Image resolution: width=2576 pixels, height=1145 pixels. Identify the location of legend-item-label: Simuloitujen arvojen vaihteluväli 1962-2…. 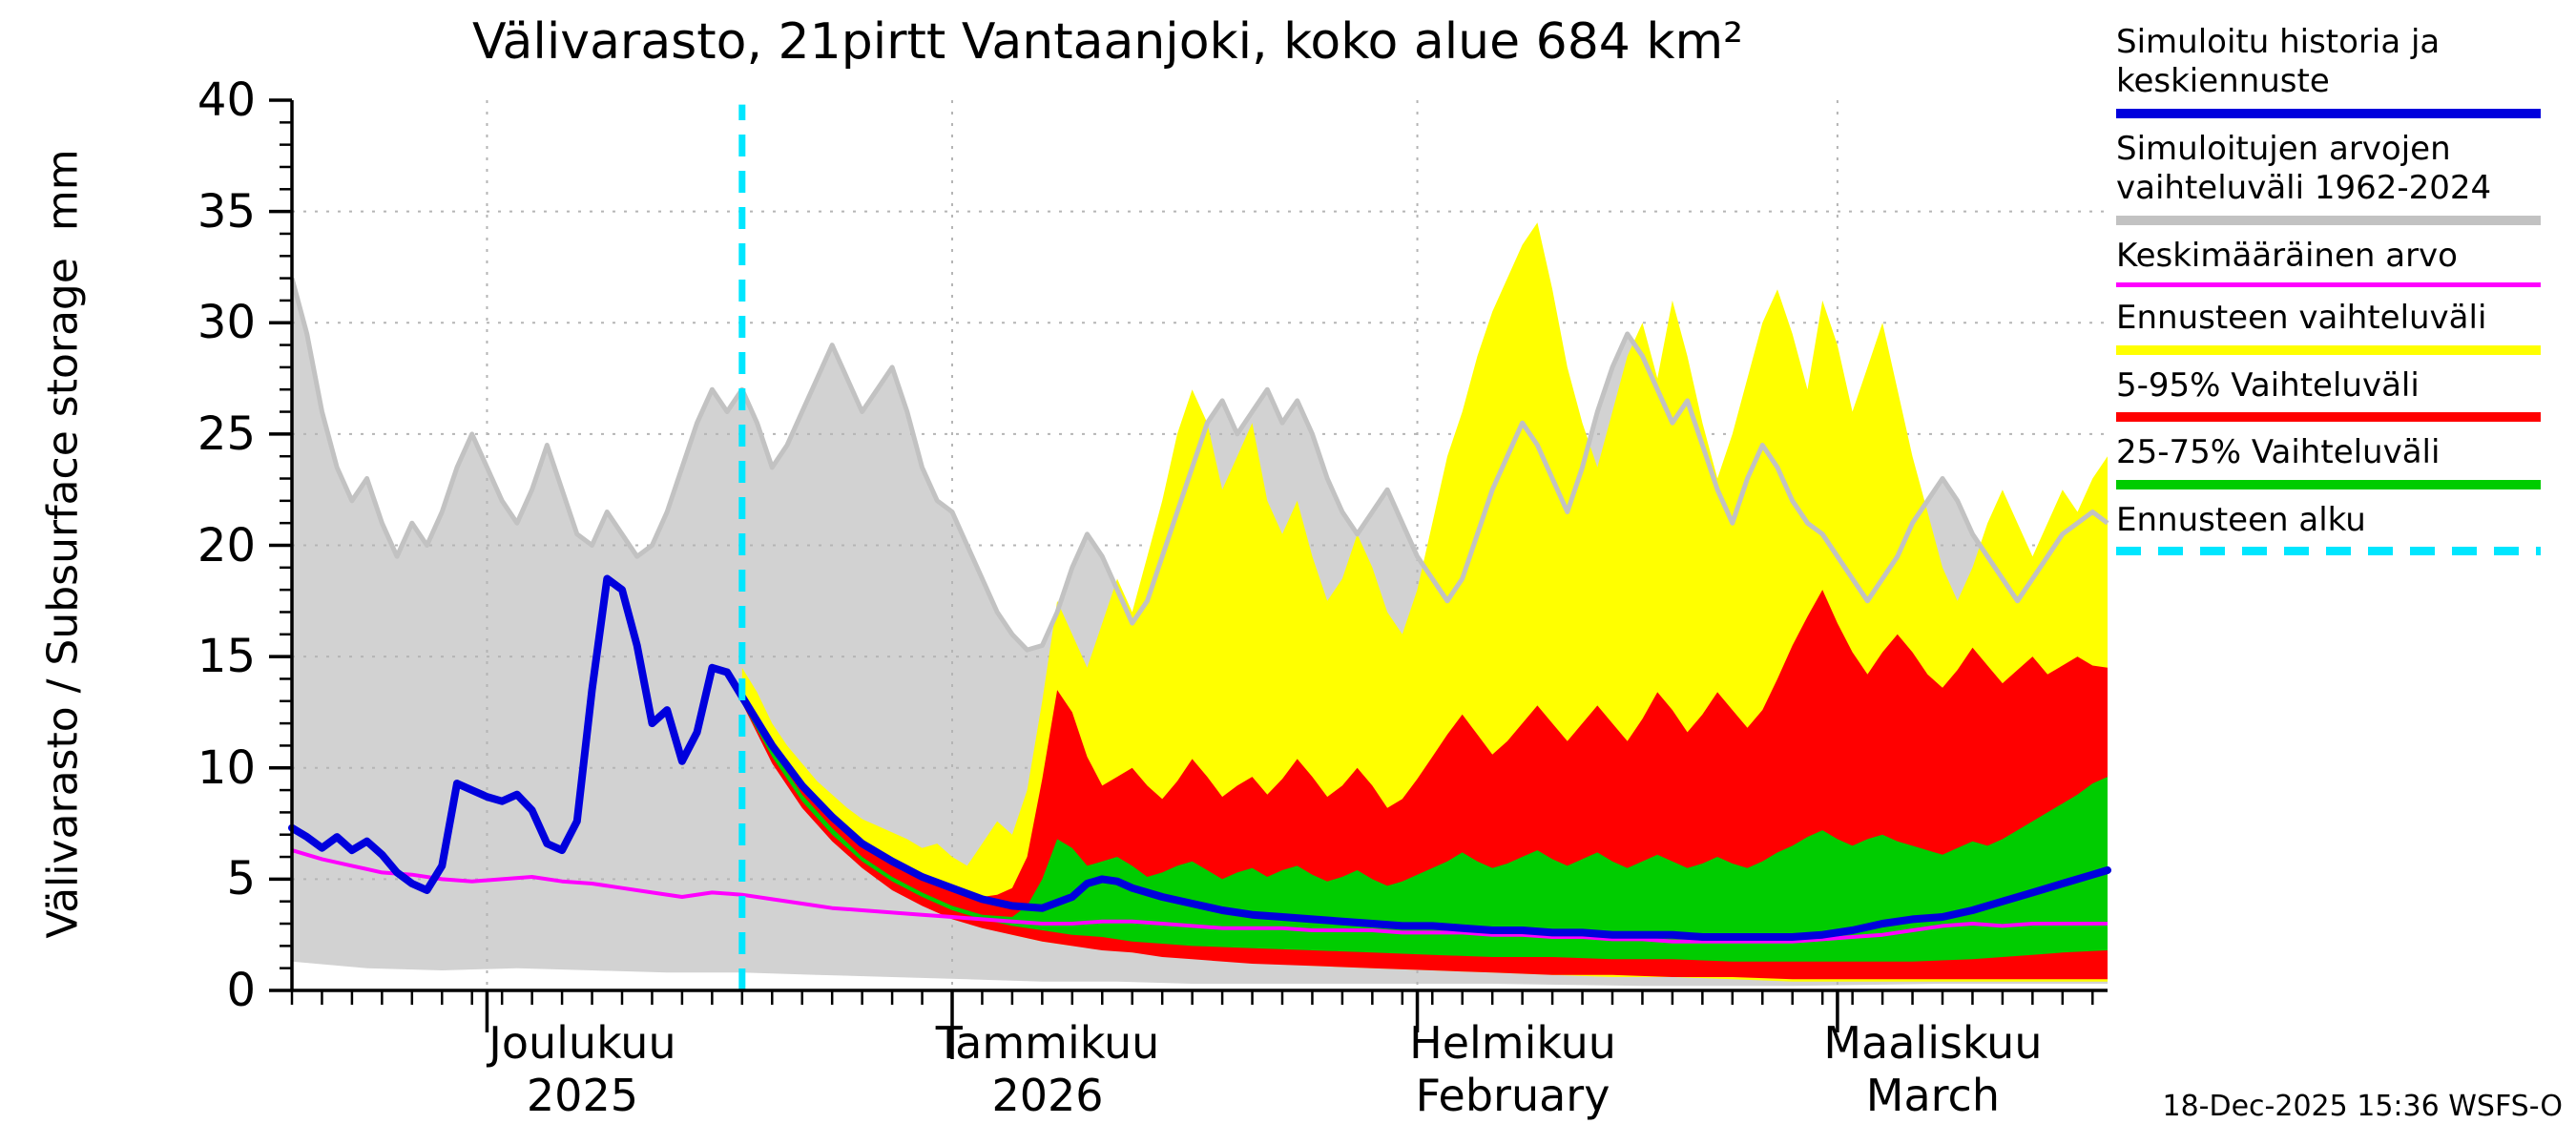
(2304, 168).